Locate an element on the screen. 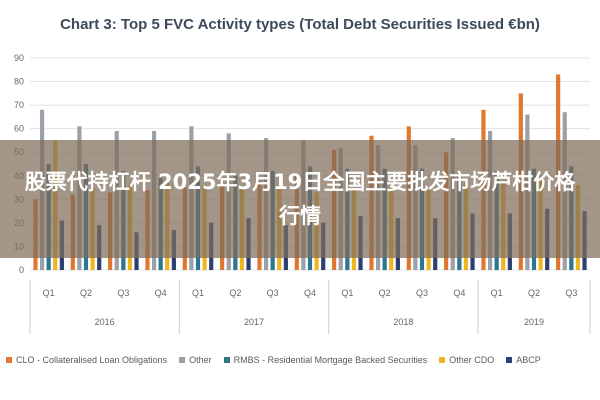 The image size is (600, 400). year-label: 2017 is located at coordinates (254, 322).